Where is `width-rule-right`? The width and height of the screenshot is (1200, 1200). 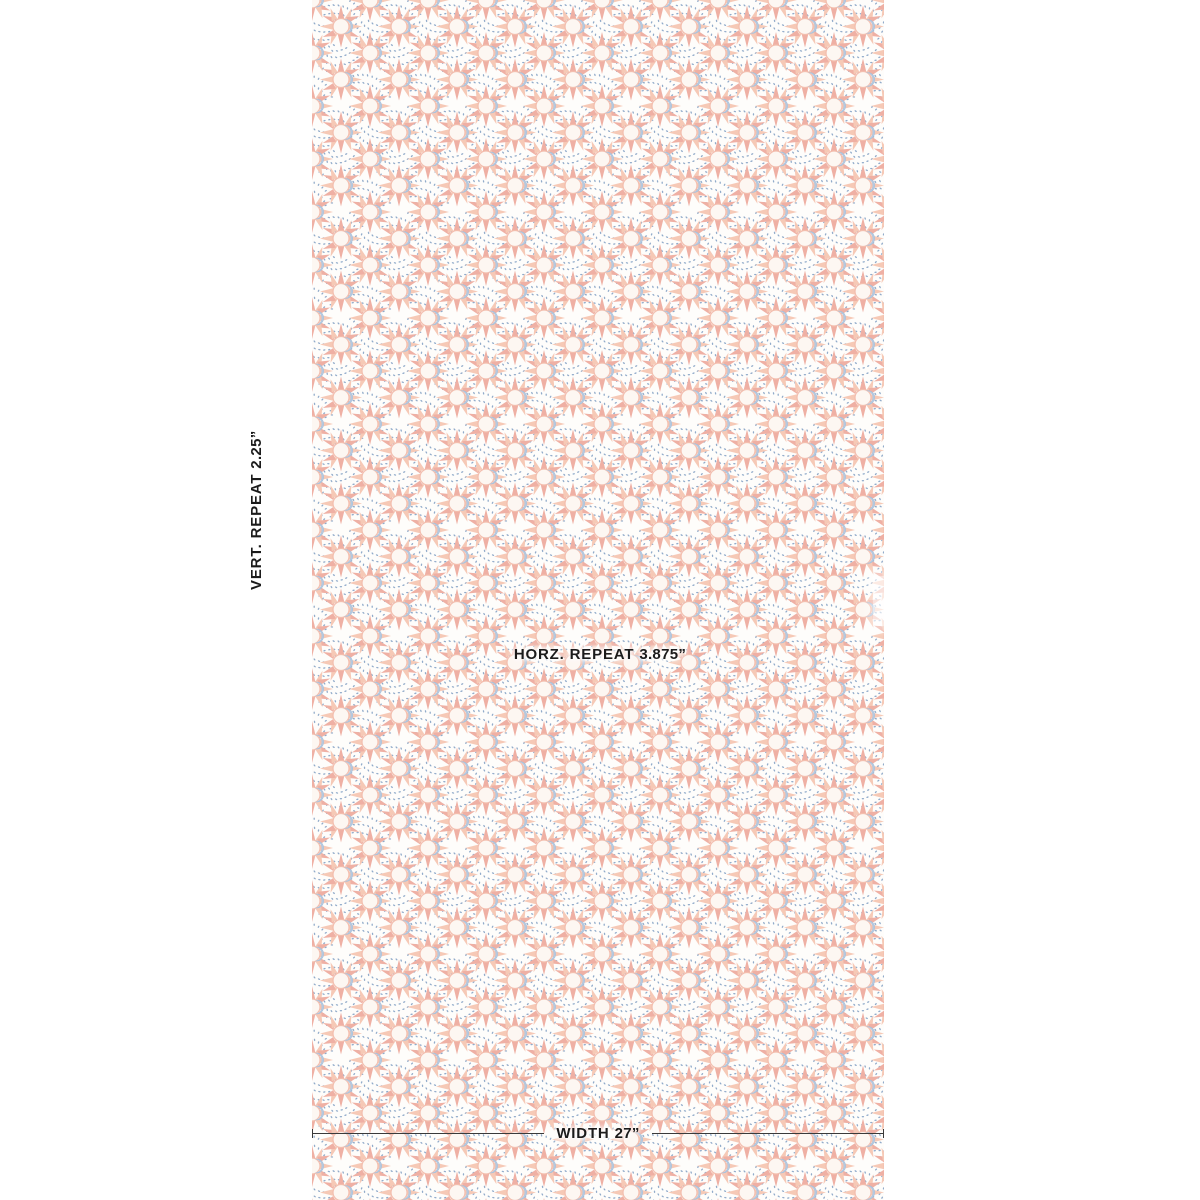 width-rule-right is located at coordinates (768, 1133).